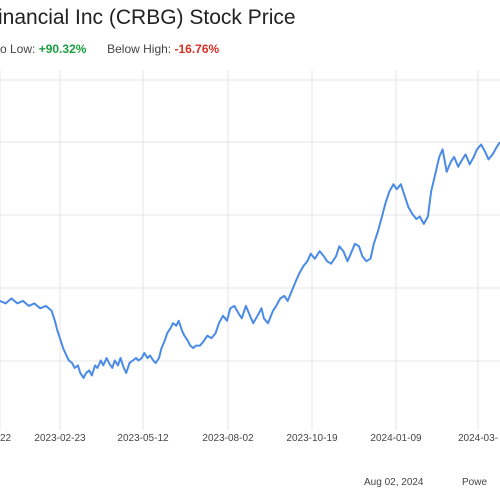 The width and height of the screenshot is (500, 500). Describe the element at coordinates (18, 49) in the screenshot. I see `above-low-label: o Low:` at that location.